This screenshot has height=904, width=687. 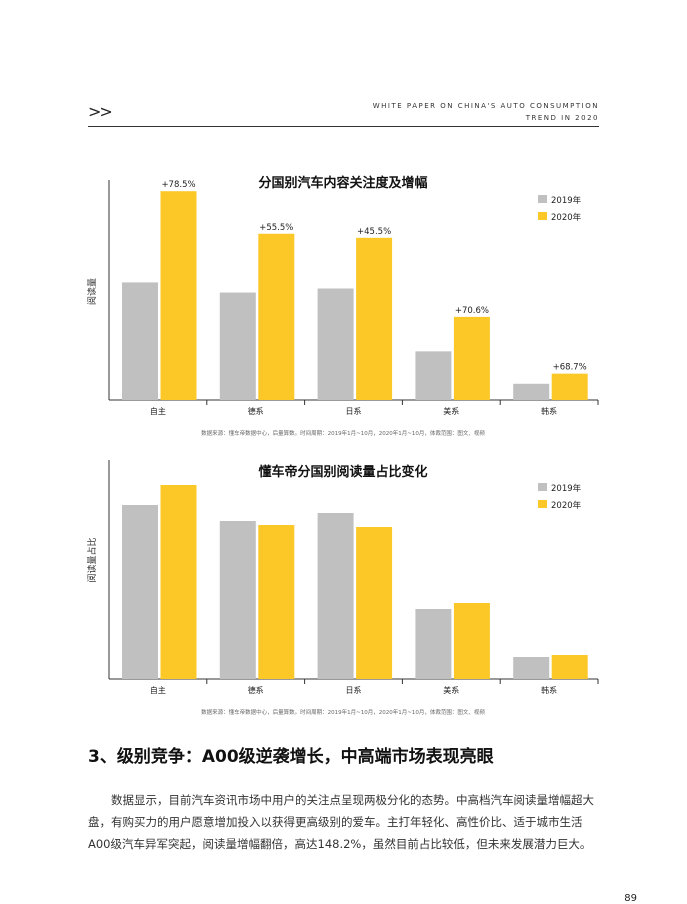 I want to click on page-number: 89, so click(x=630, y=898).